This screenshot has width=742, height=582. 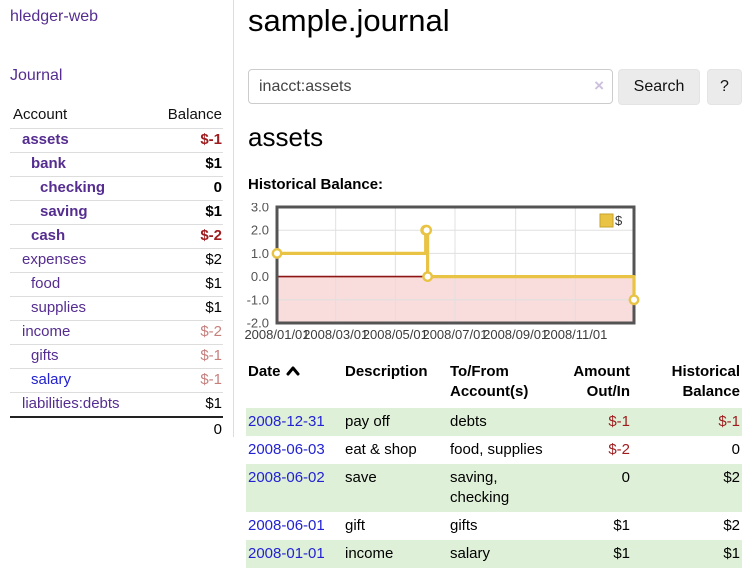 What do you see at coordinates (73, 187) in the screenshot?
I see `account-link: checking` at bounding box center [73, 187].